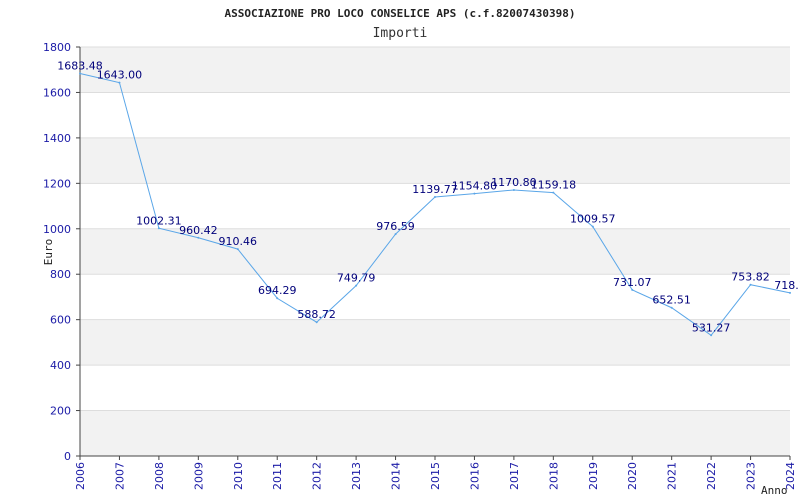 Image resolution: width=800 pixels, height=500 pixels. Describe the element at coordinates (80, 476) in the screenshot. I see `x-tick-label: 2006` at that location.